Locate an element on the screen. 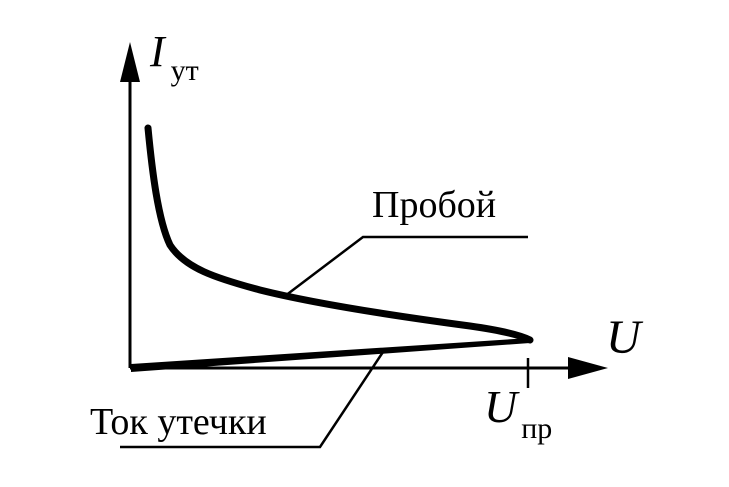 The image size is (729, 487). leakage-leader-line is located at coordinates (252, 400).